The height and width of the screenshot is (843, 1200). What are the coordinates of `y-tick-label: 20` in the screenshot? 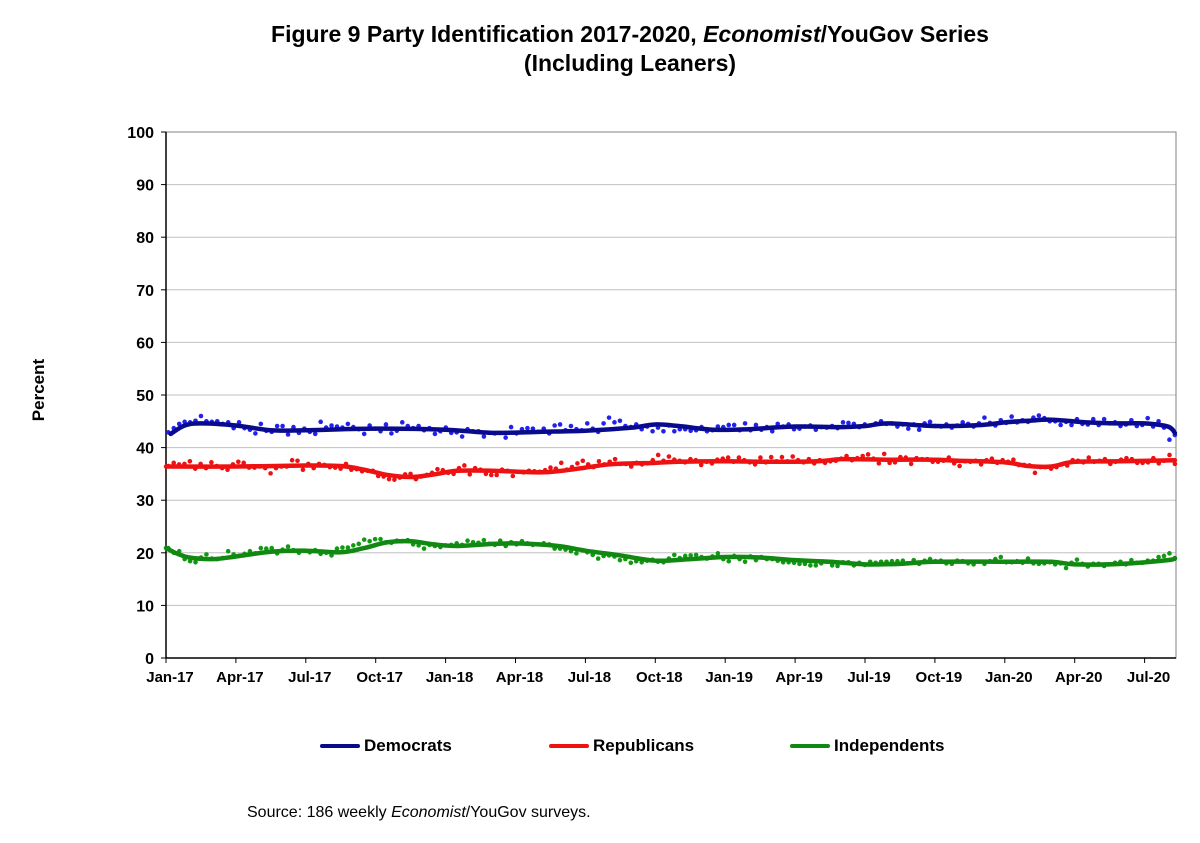 It's located at (145, 554).